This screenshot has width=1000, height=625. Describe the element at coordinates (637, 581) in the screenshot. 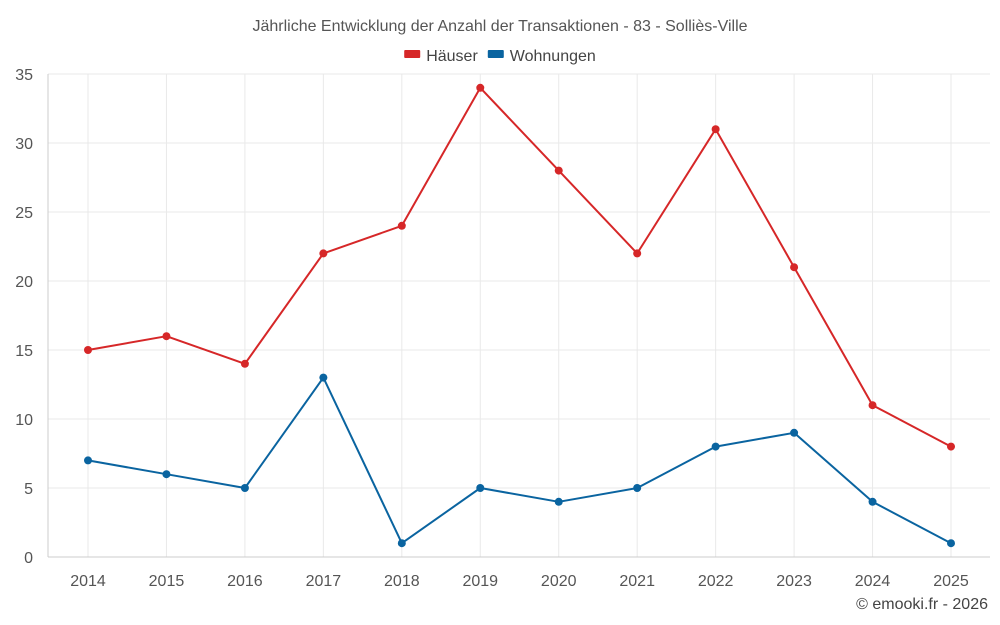

I see `x-tick-label: 2021` at that location.